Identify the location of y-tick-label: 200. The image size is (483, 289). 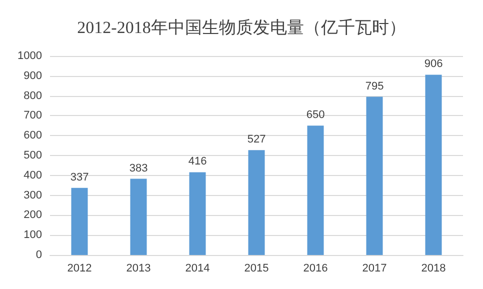
(33, 215).